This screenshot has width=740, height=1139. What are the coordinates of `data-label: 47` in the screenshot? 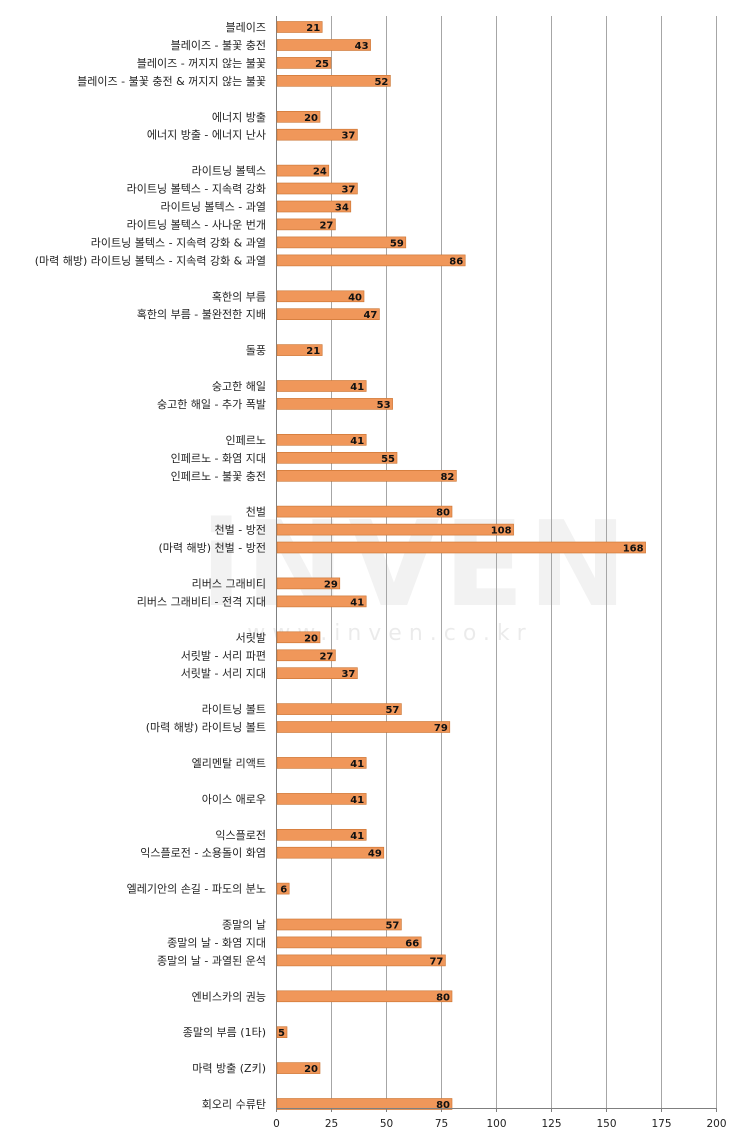 It's located at (370, 315).